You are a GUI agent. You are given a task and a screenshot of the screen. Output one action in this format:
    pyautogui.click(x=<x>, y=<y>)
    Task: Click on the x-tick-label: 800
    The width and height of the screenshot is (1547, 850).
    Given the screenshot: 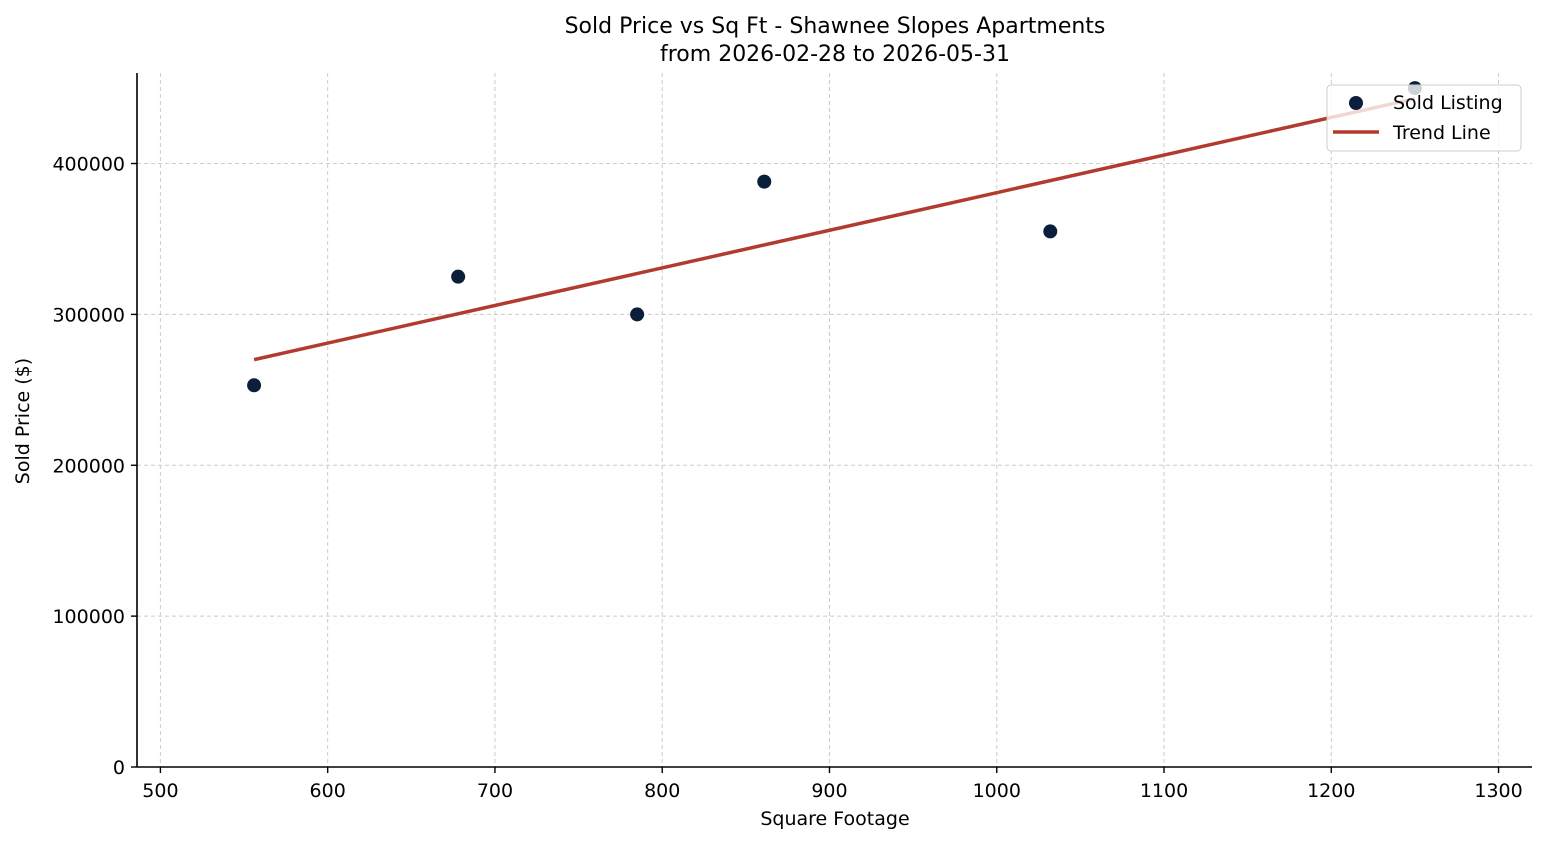 What is the action you would take?
    pyautogui.click(x=662, y=791)
    